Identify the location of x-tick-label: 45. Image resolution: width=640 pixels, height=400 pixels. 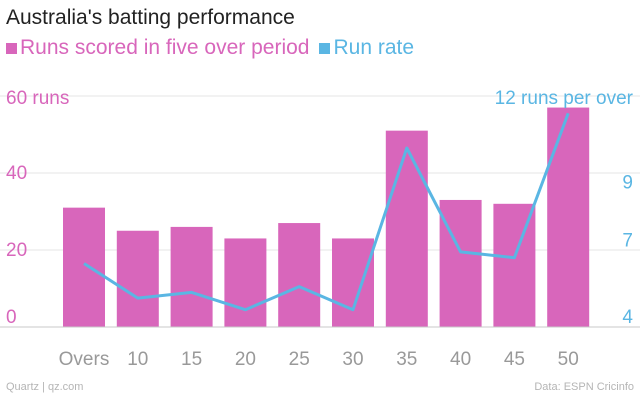
(514, 359).